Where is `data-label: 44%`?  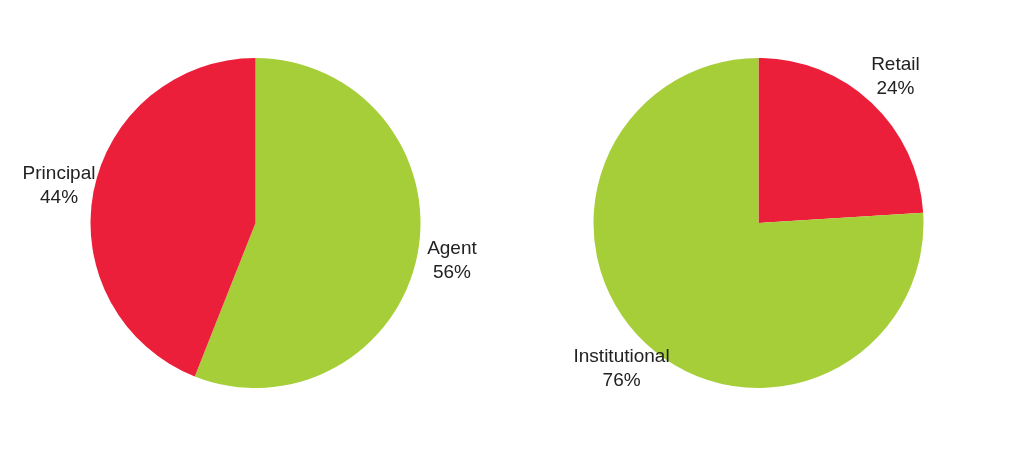 data-label: 44% is located at coordinates (59, 196).